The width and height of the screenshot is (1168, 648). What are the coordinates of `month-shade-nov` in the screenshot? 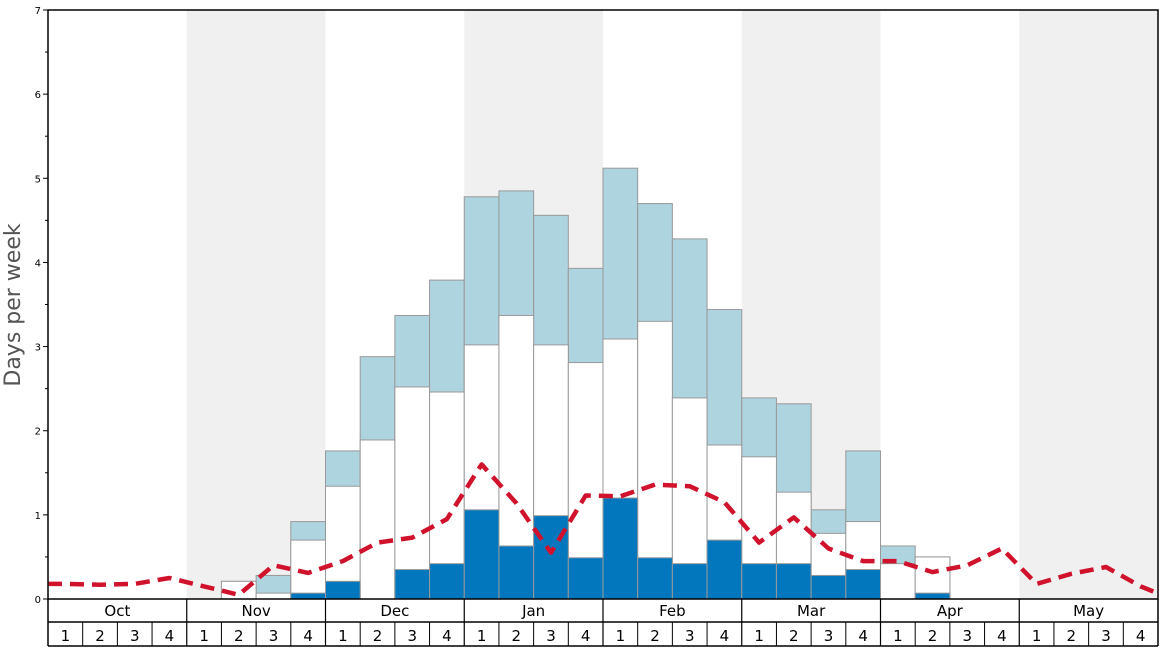 It's located at (256, 304).